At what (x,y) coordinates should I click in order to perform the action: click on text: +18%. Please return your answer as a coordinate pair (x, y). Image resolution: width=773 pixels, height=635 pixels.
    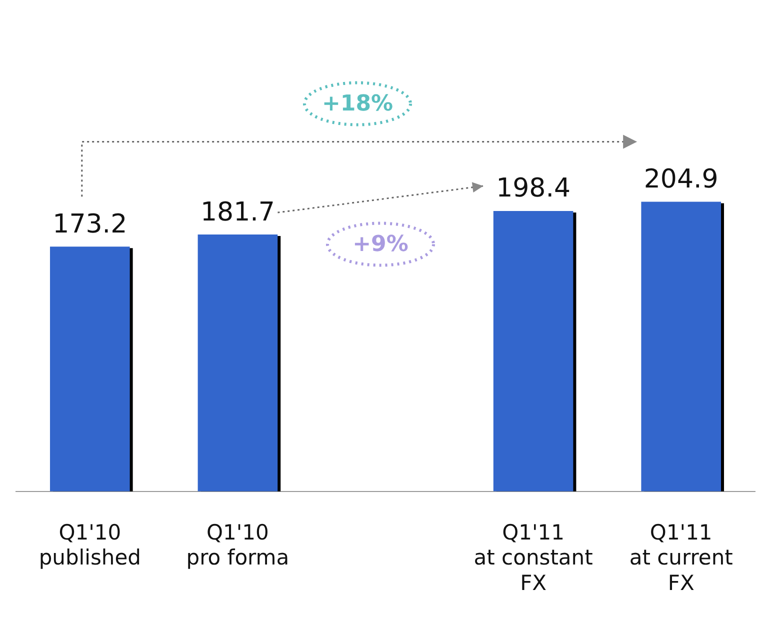
    Looking at the image, I should click on (358, 103).